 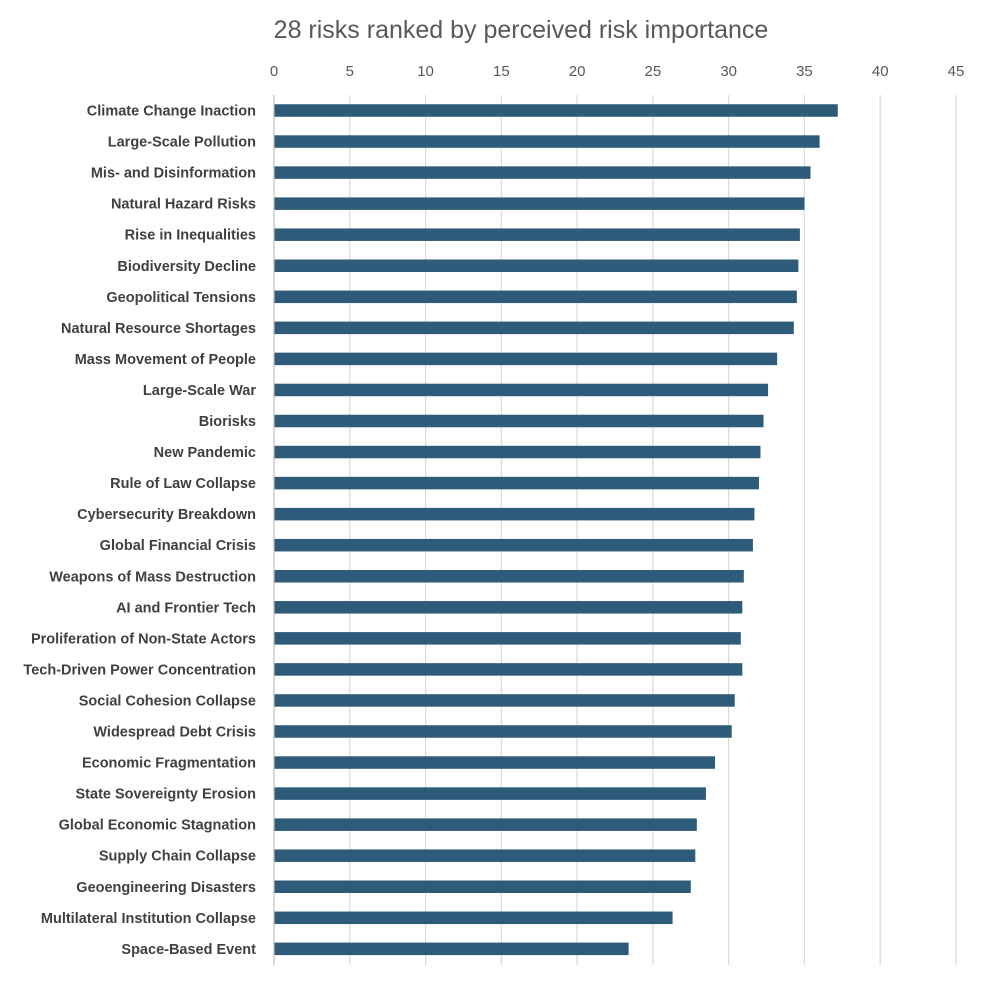 I want to click on category-label: Social Cohesion Collapse, so click(x=167, y=701).